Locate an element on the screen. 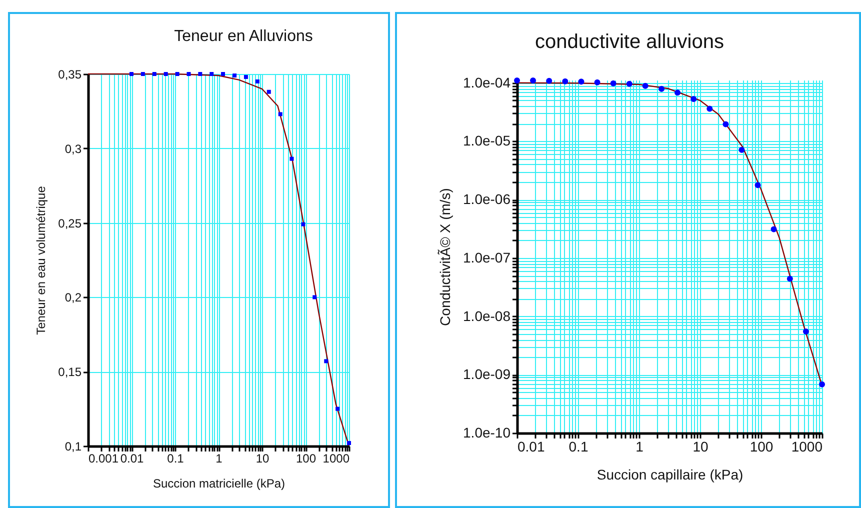 Image resolution: width=861 pixels, height=508 pixels. x-axis-title: Succion matricielle (kPa) is located at coordinates (219, 483).